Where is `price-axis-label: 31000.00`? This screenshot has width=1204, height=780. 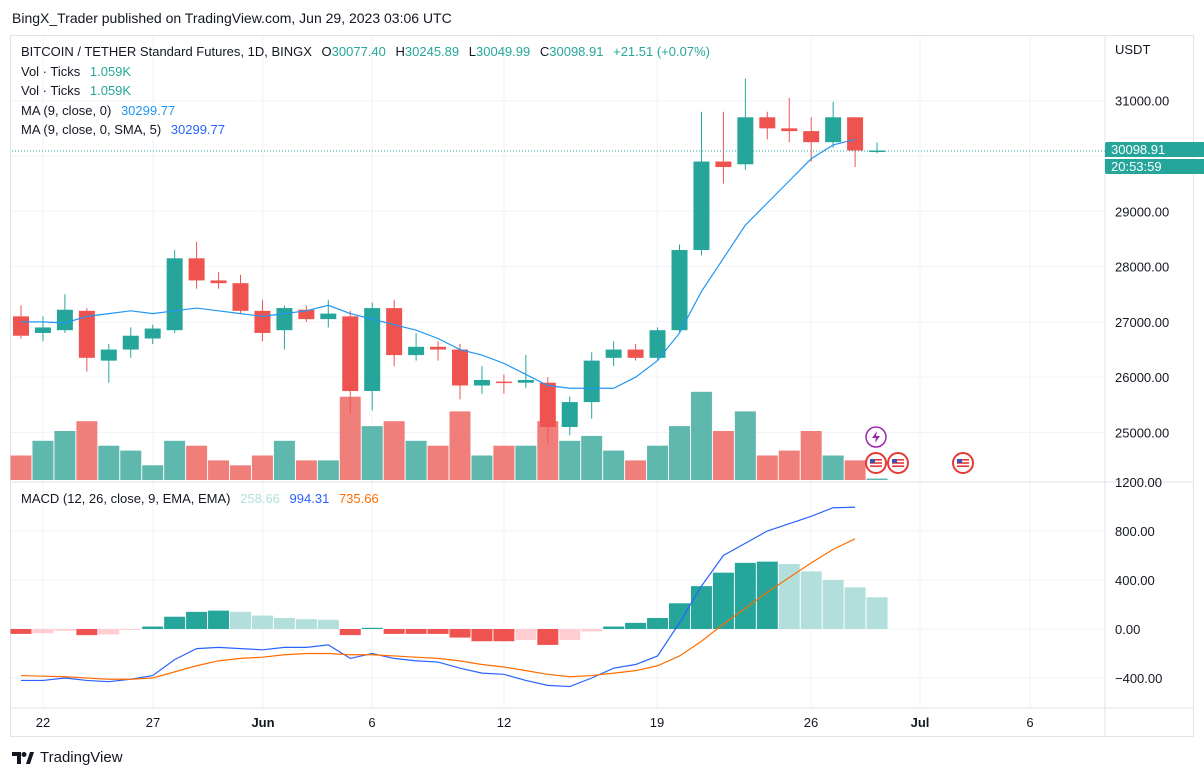 price-axis-label: 31000.00 is located at coordinates (1142, 101).